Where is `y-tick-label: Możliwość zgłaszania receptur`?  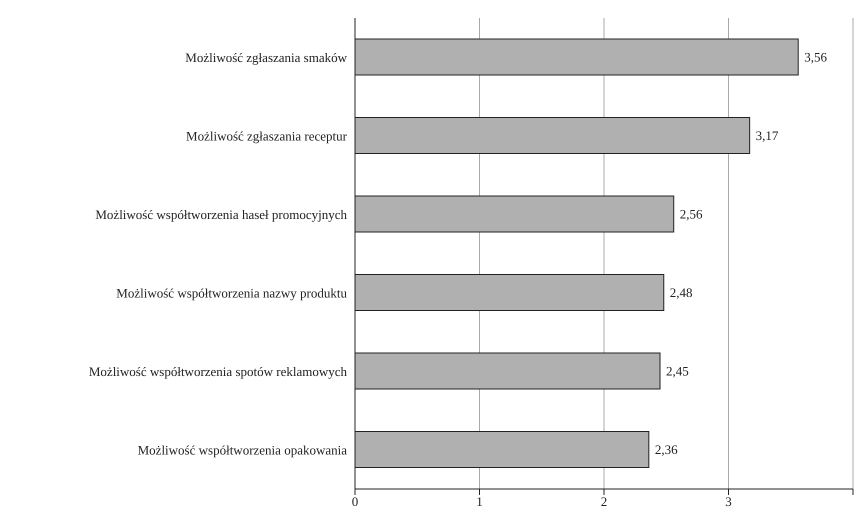
y-tick-label: Możliwość zgłaszania receptur is located at coordinates (267, 136).